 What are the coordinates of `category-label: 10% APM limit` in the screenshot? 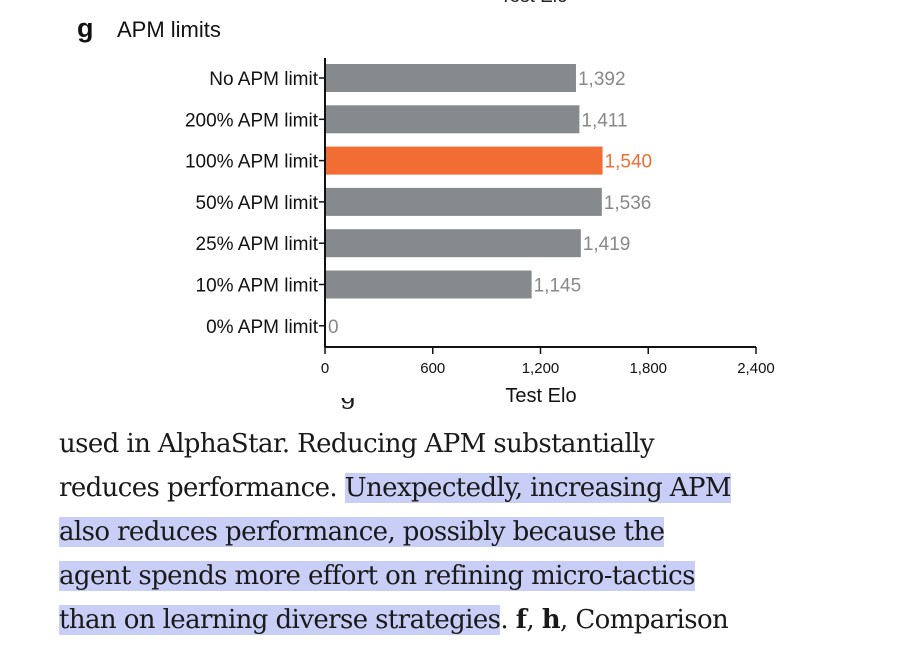 It's located at (257, 286).